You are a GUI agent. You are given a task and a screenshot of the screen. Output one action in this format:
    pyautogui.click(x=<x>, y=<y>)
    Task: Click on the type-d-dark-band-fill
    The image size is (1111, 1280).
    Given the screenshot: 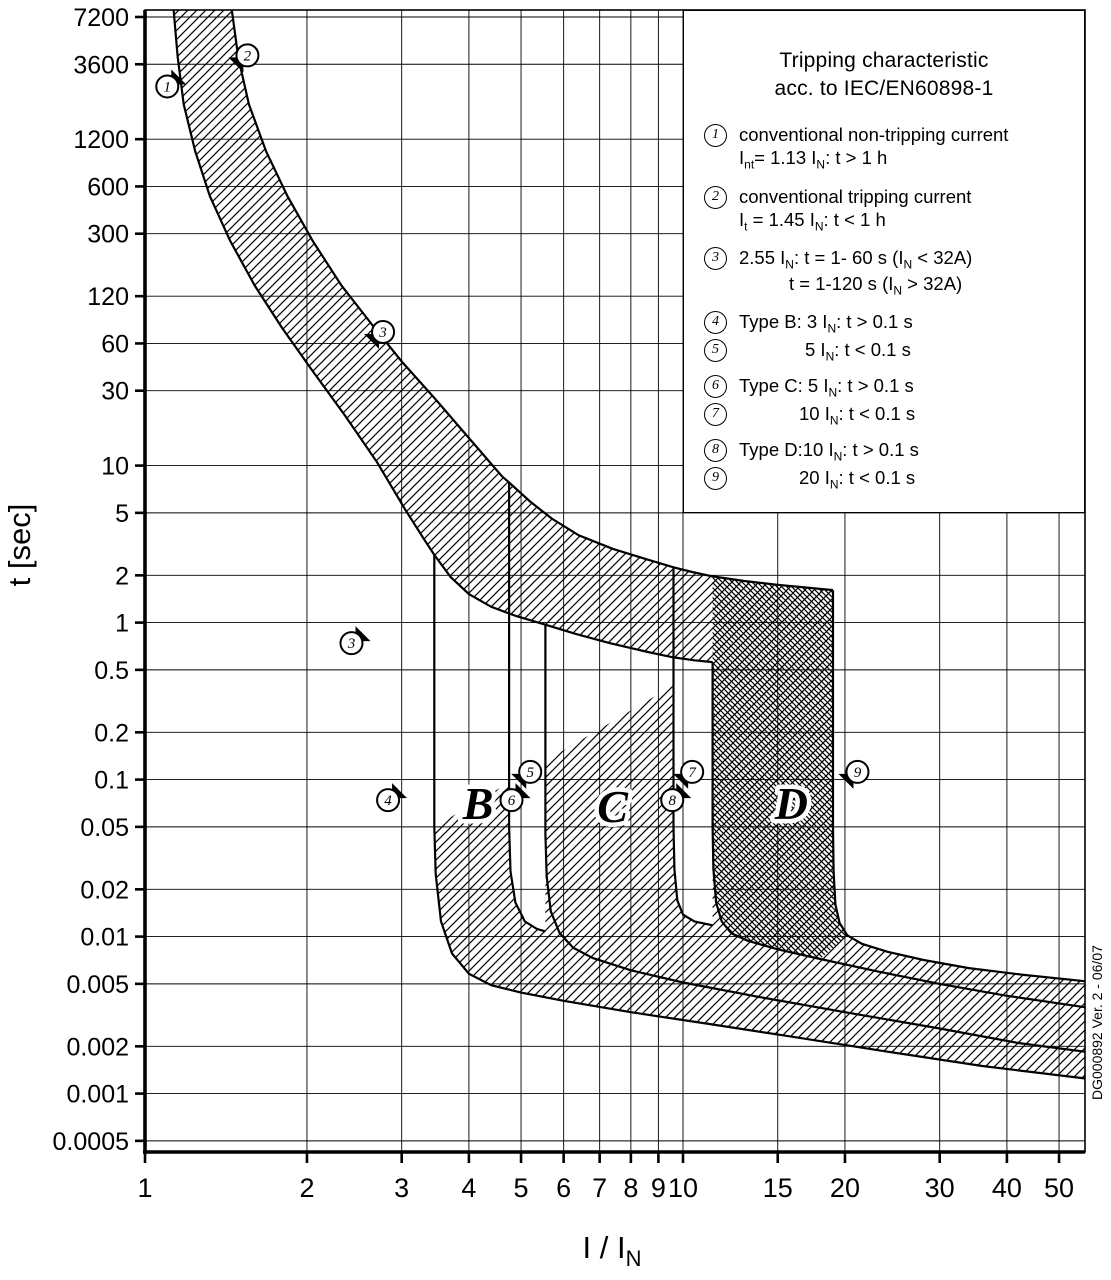 What is the action you would take?
    pyautogui.click(x=780, y=767)
    